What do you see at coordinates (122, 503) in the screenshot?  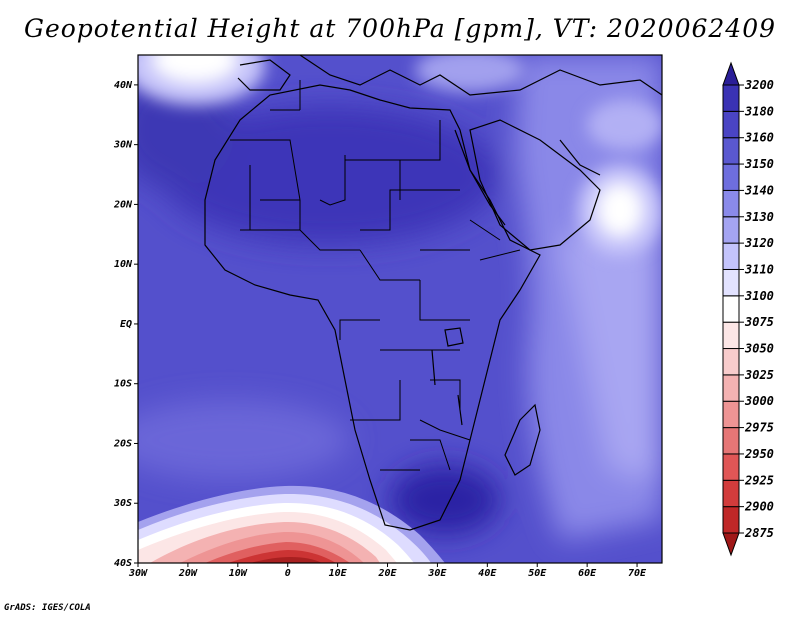 I see `y-tick-label: 30S` at bounding box center [122, 503].